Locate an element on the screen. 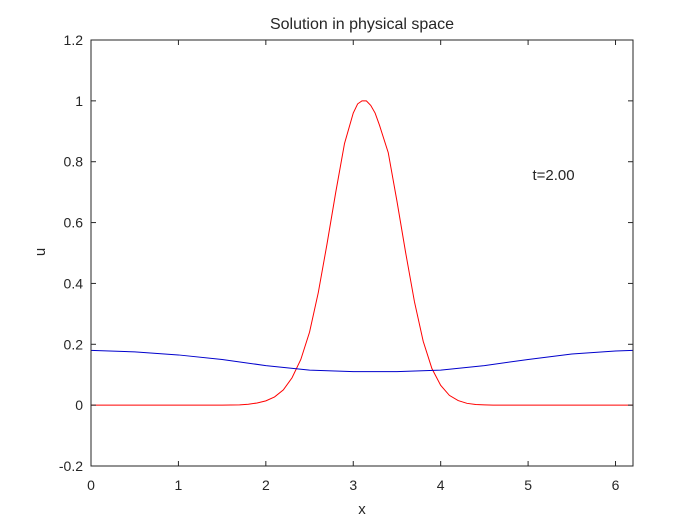 The height and width of the screenshot is (530, 700). x-tick-label: 3 is located at coordinates (353, 485).